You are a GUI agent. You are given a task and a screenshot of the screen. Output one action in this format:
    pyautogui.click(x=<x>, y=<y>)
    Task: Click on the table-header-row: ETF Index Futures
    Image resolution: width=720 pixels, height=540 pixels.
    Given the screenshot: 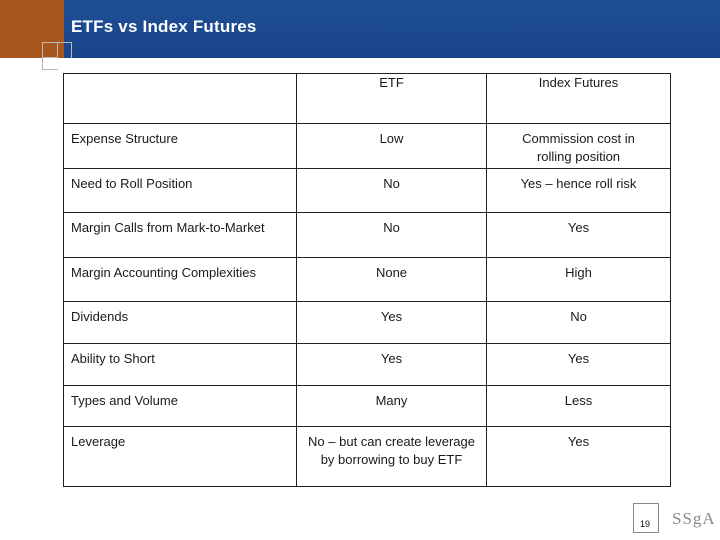 What is the action you would take?
    pyautogui.click(x=367, y=98)
    